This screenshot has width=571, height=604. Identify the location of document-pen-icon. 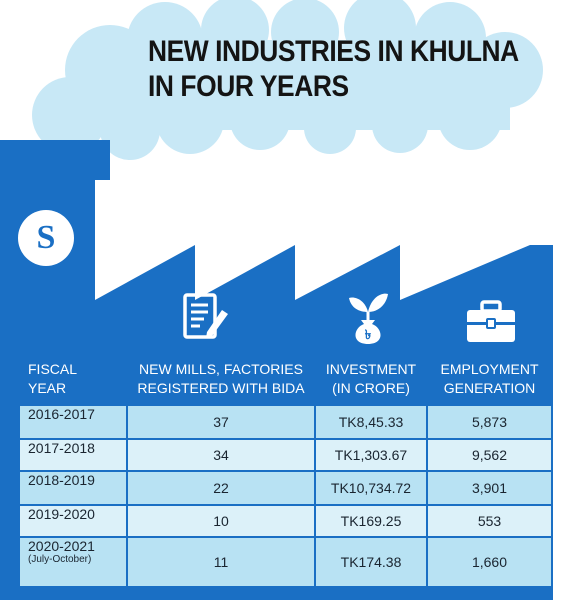
(205, 316).